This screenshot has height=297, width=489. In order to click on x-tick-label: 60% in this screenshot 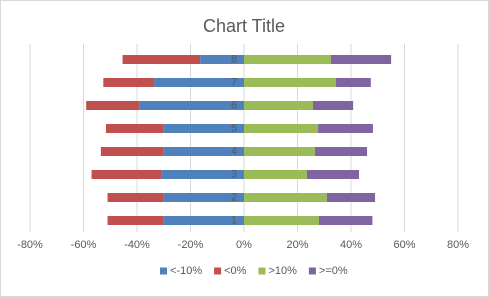, I will do `click(404, 245)`.